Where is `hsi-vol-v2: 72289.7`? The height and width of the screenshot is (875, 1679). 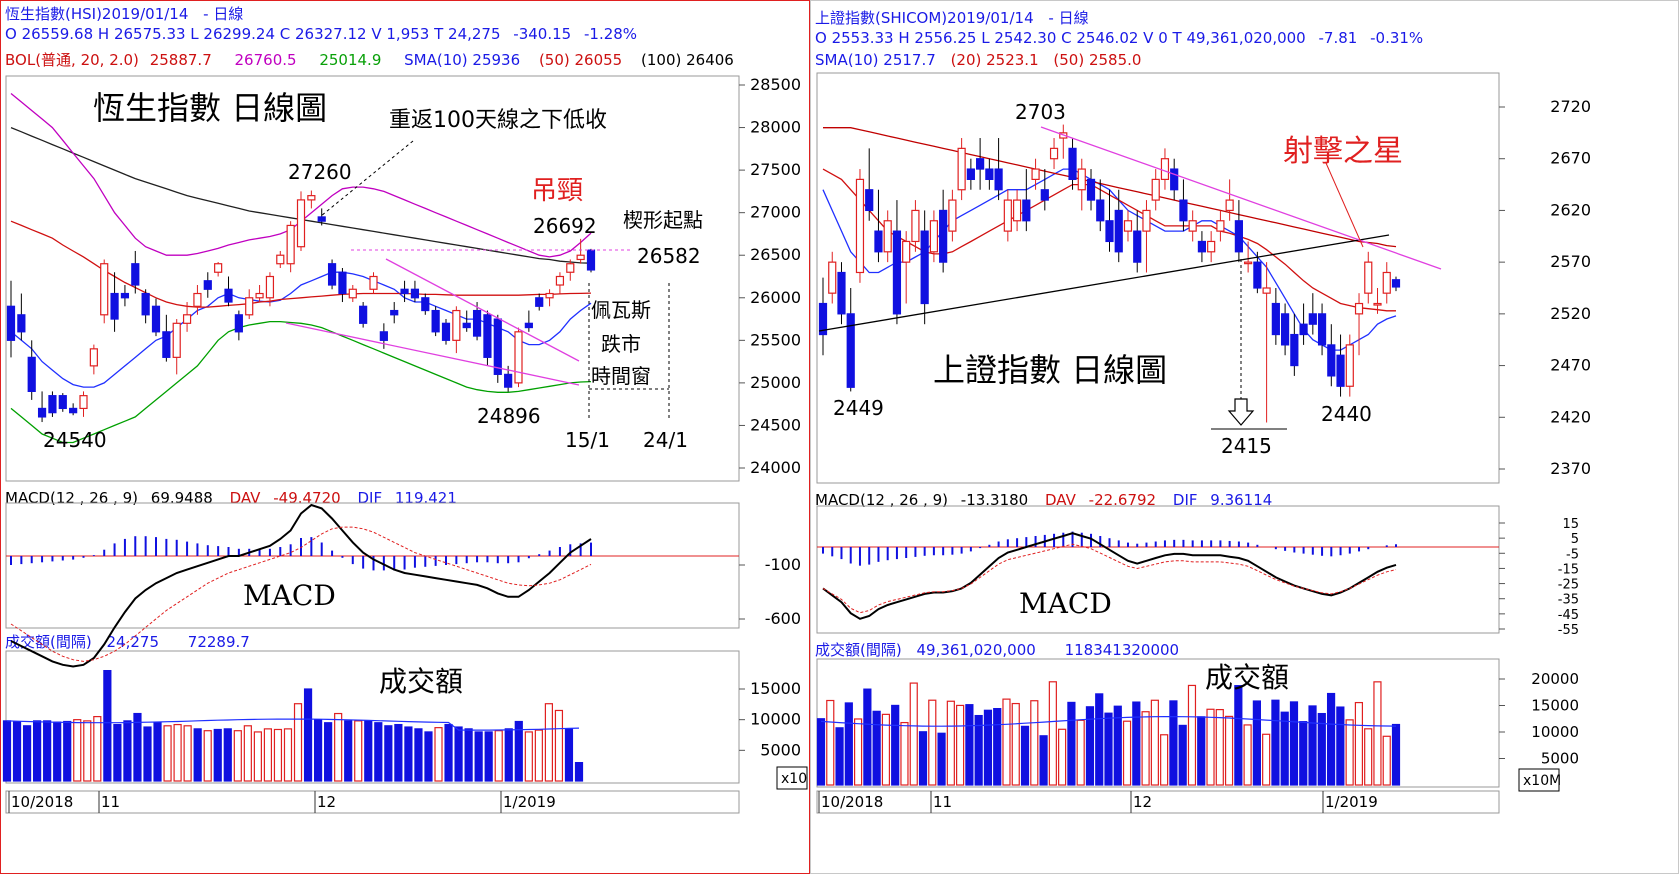
hsi-vol-v2: 72289.7 is located at coordinates (218, 642).